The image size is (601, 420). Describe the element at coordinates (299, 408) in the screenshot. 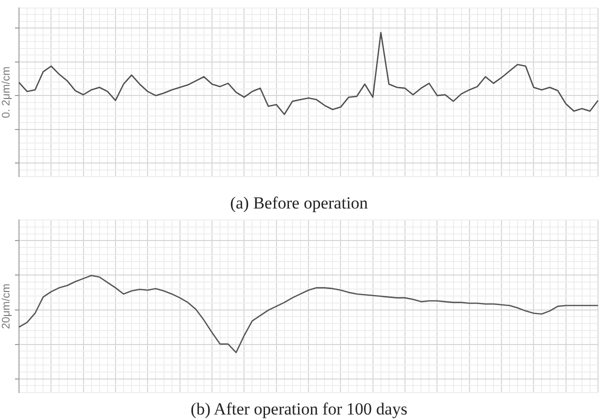

I see `text: (b) After operation for 100 days` at that location.